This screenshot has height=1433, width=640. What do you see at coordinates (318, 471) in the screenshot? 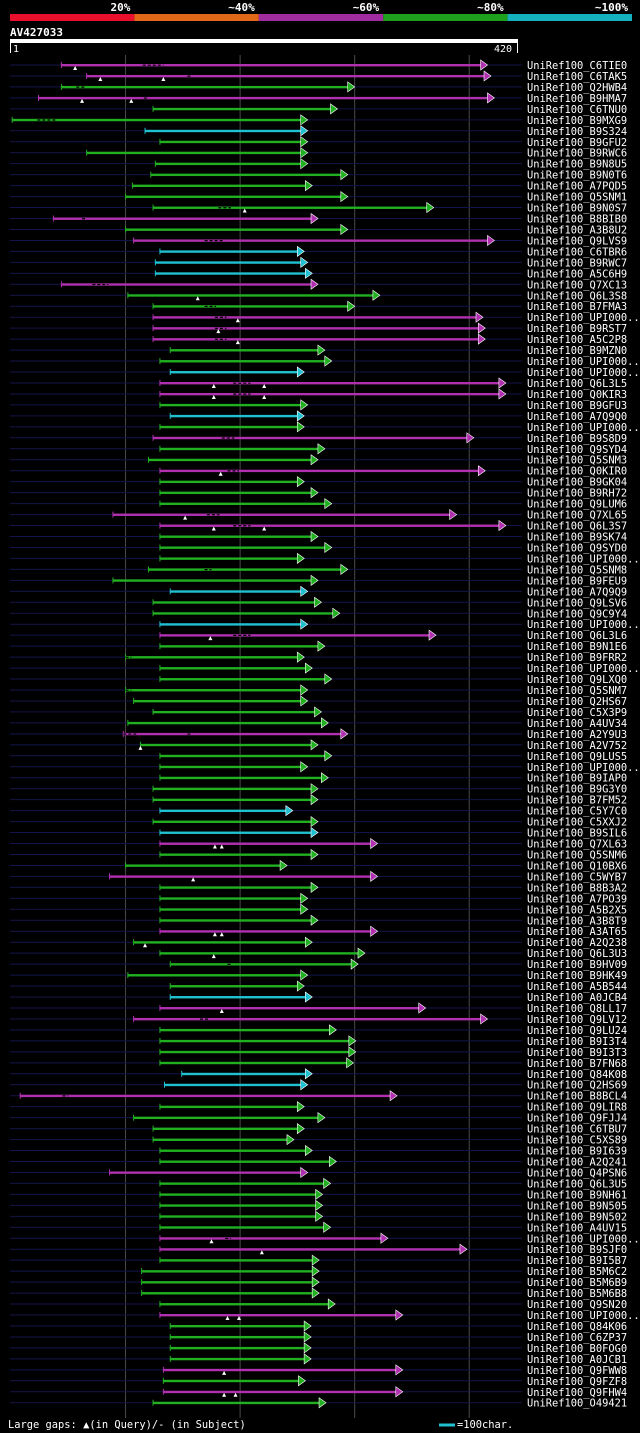
I see `hit-row: UniRef100_Q0KIR0` at bounding box center [318, 471].